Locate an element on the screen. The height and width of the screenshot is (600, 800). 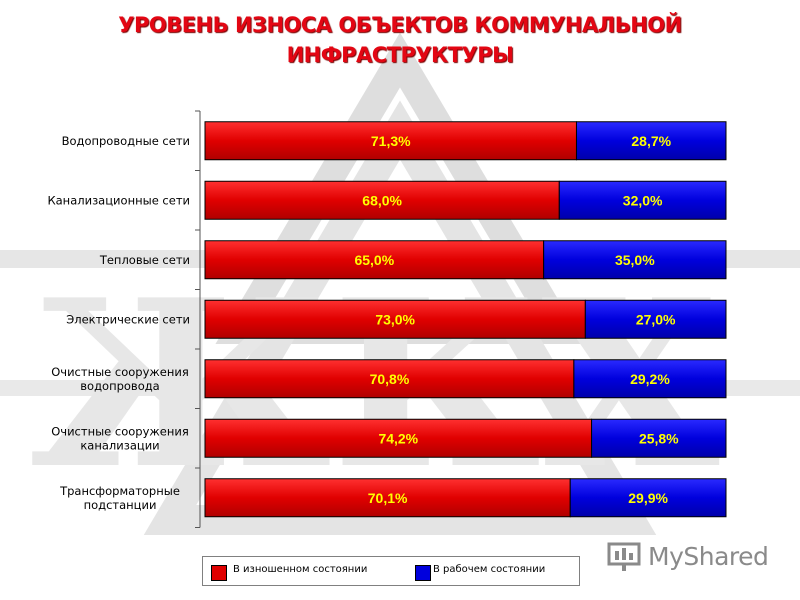
data-label-working-6: 29,9% is located at coordinates (648, 498).